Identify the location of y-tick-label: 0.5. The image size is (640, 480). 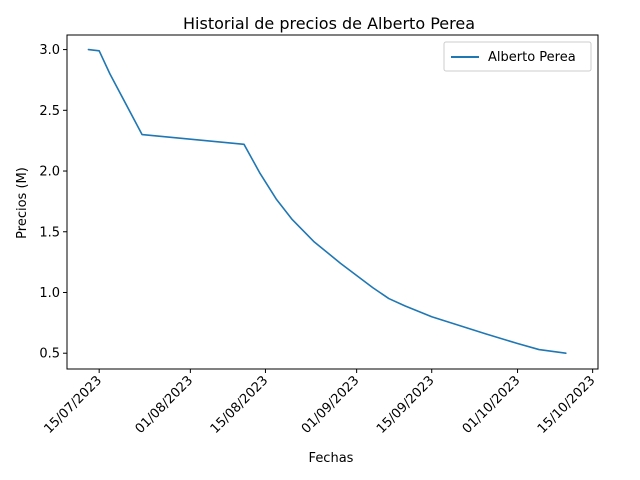
(49, 354).